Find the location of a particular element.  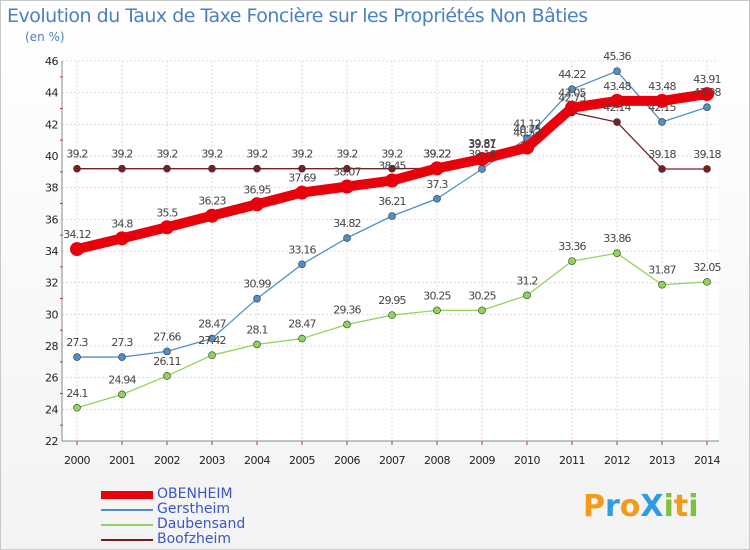

x-tick-label: 2012 is located at coordinates (617, 460).